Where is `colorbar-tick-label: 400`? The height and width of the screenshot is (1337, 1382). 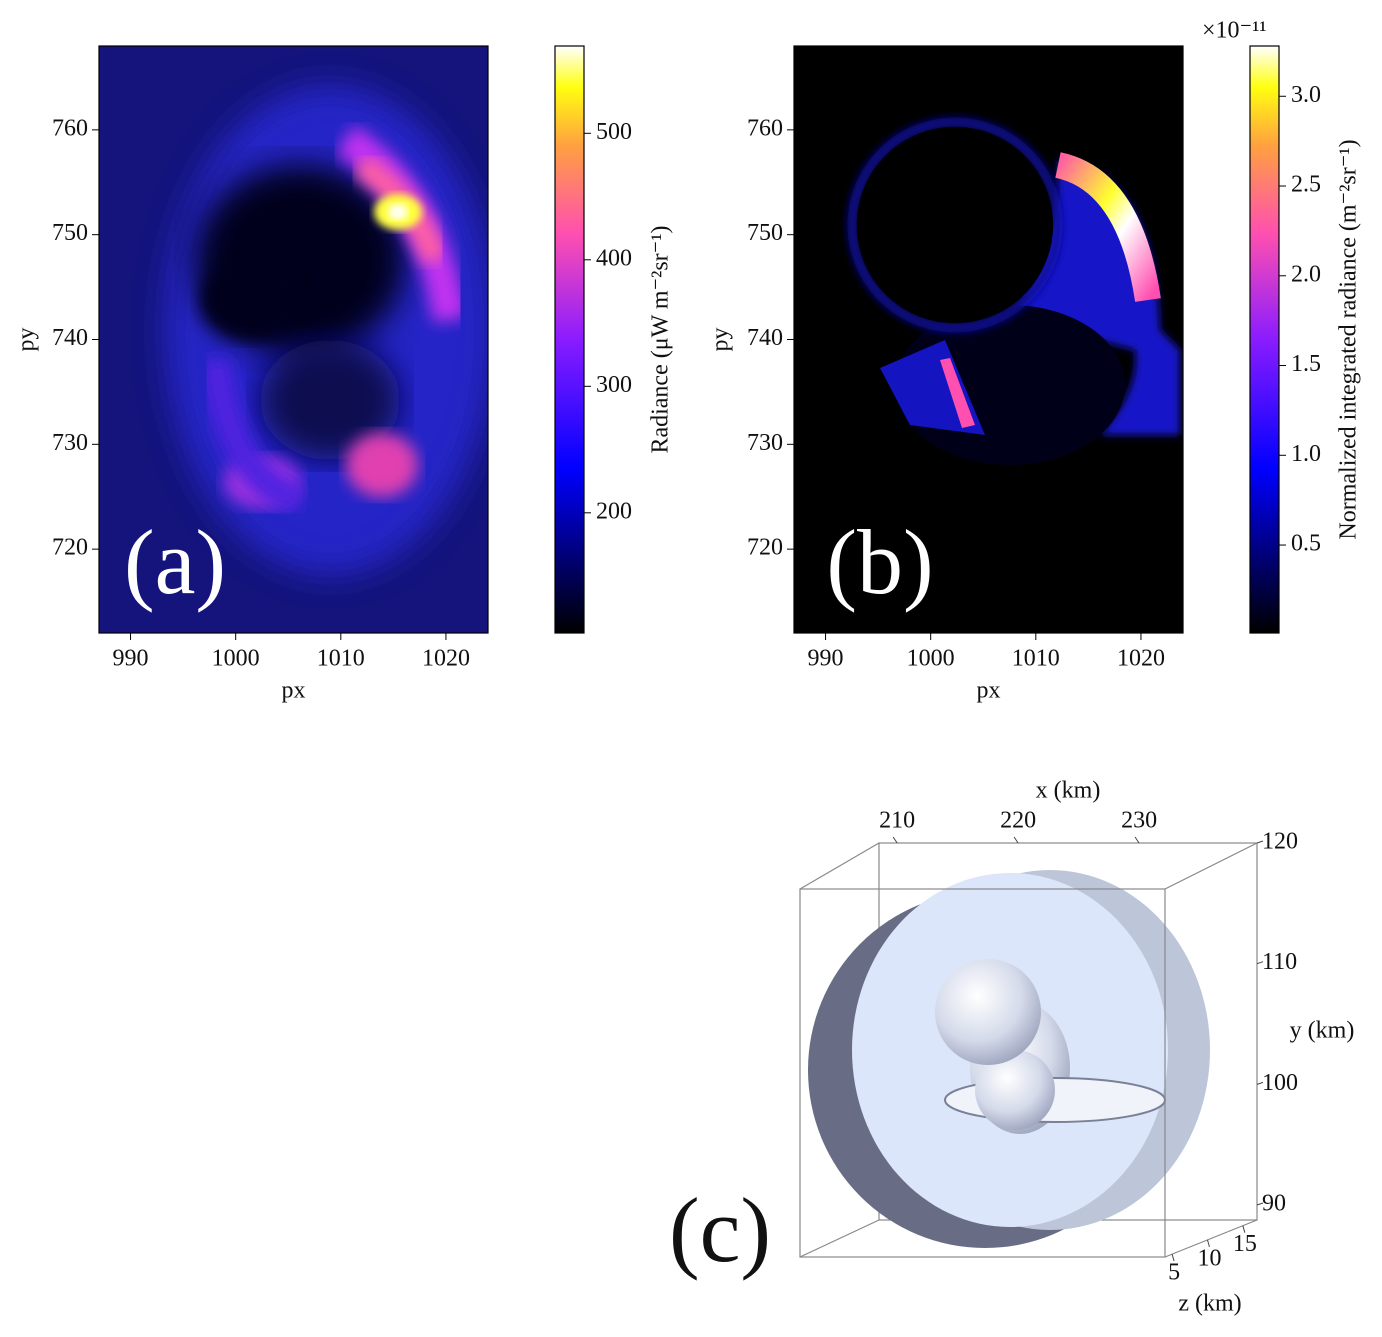
colorbar-tick-label: 400 is located at coordinates (614, 258).